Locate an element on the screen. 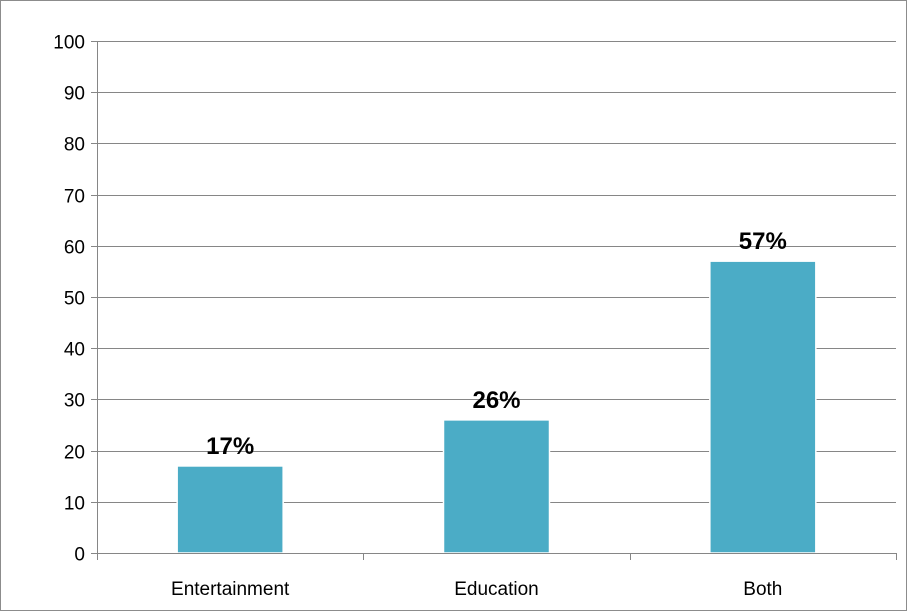  y-tick-label-0: 0 is located at coordinates (79, 555).